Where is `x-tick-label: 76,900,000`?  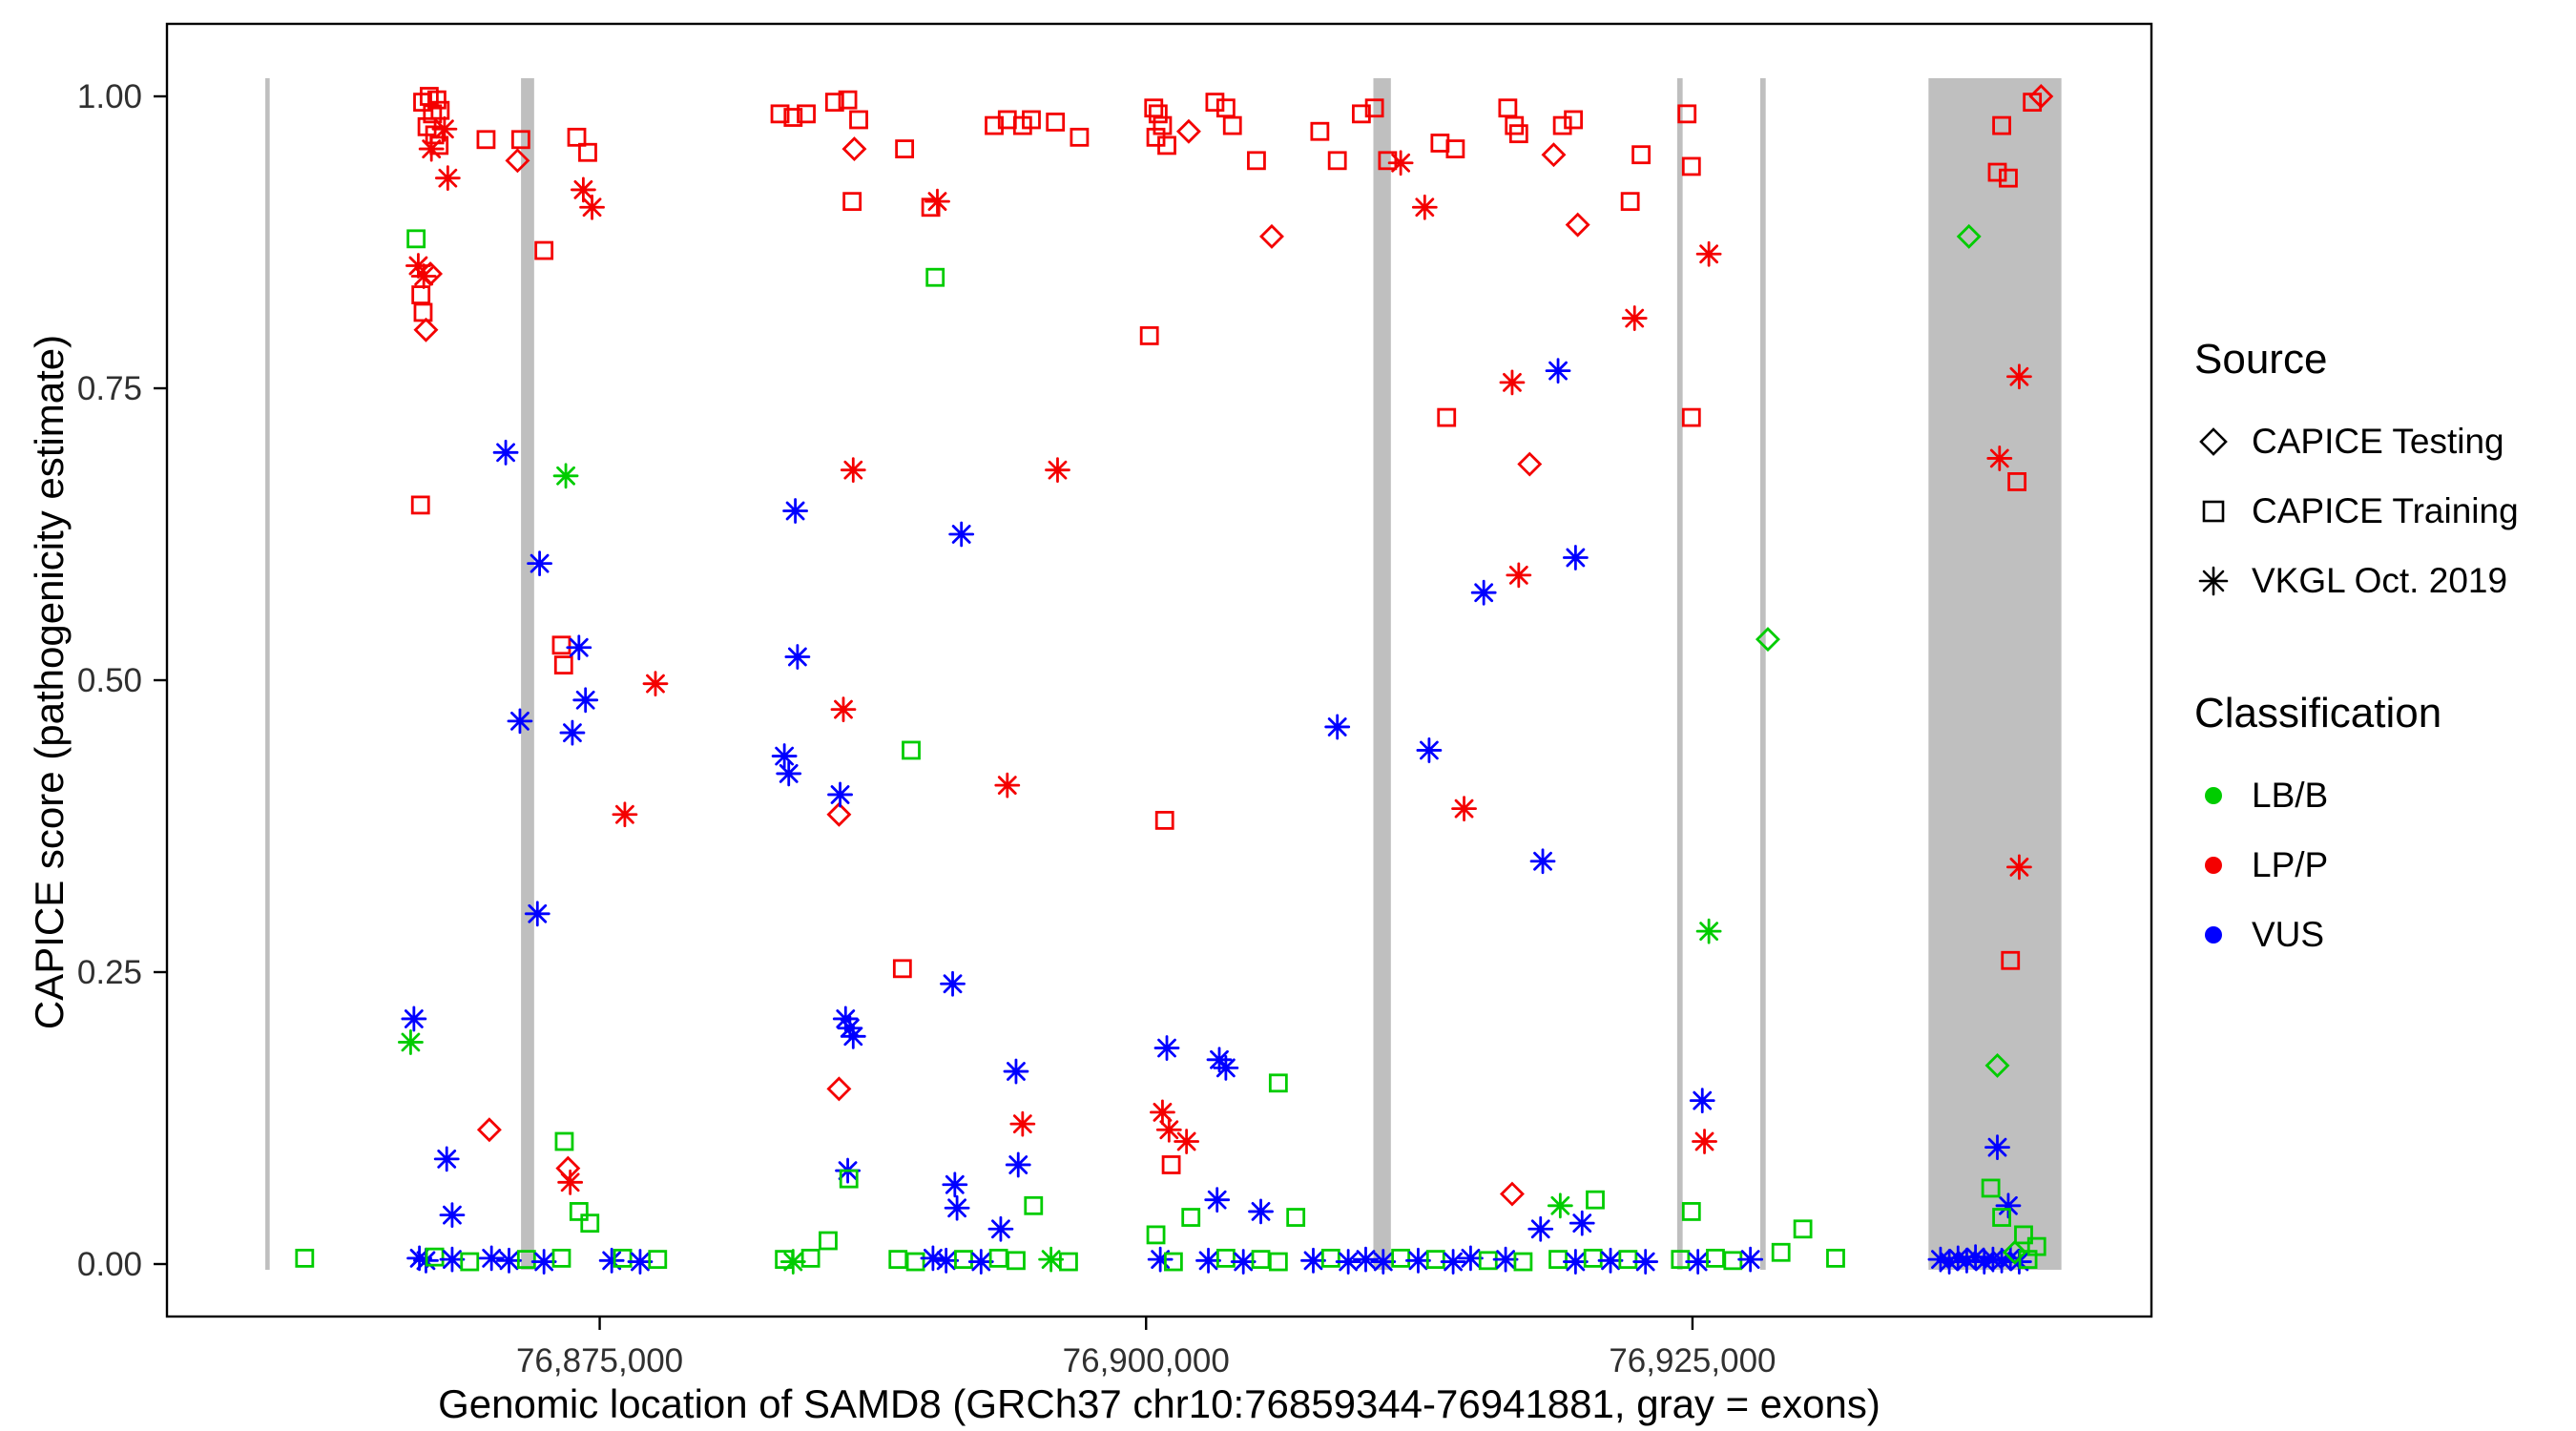 x-tick-label: 76,900,000 is located at coordinates (1146, 1360).